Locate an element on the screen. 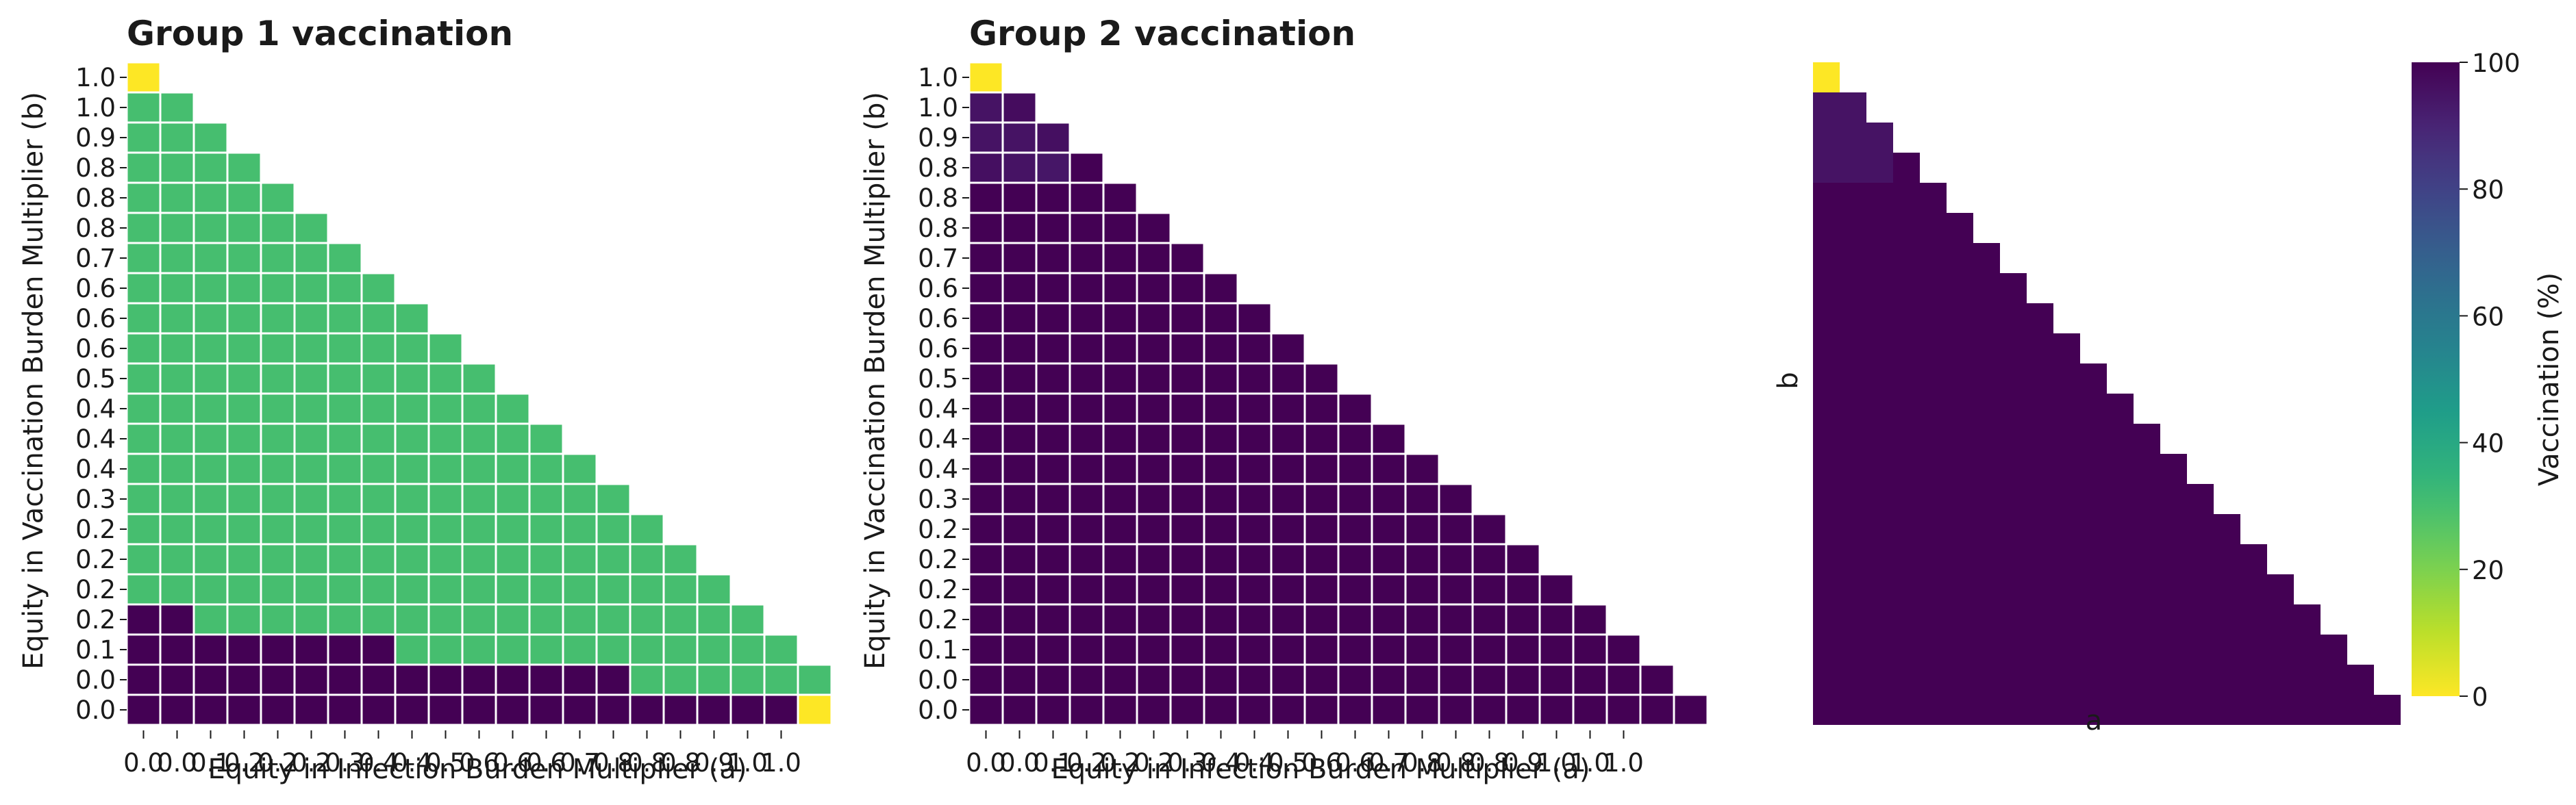 The width and height of the screenshot is (2576, 805). x-tick-label: 0.7 is located at coordinates (580, 763).